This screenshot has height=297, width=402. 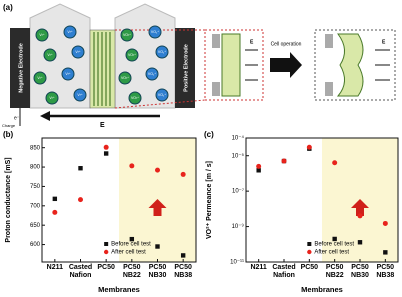 What do you see at coordinates (238, 138) in the screenshot?
I see `y-tick-label: 10⁻⁴` at bounding box center [238, 138].